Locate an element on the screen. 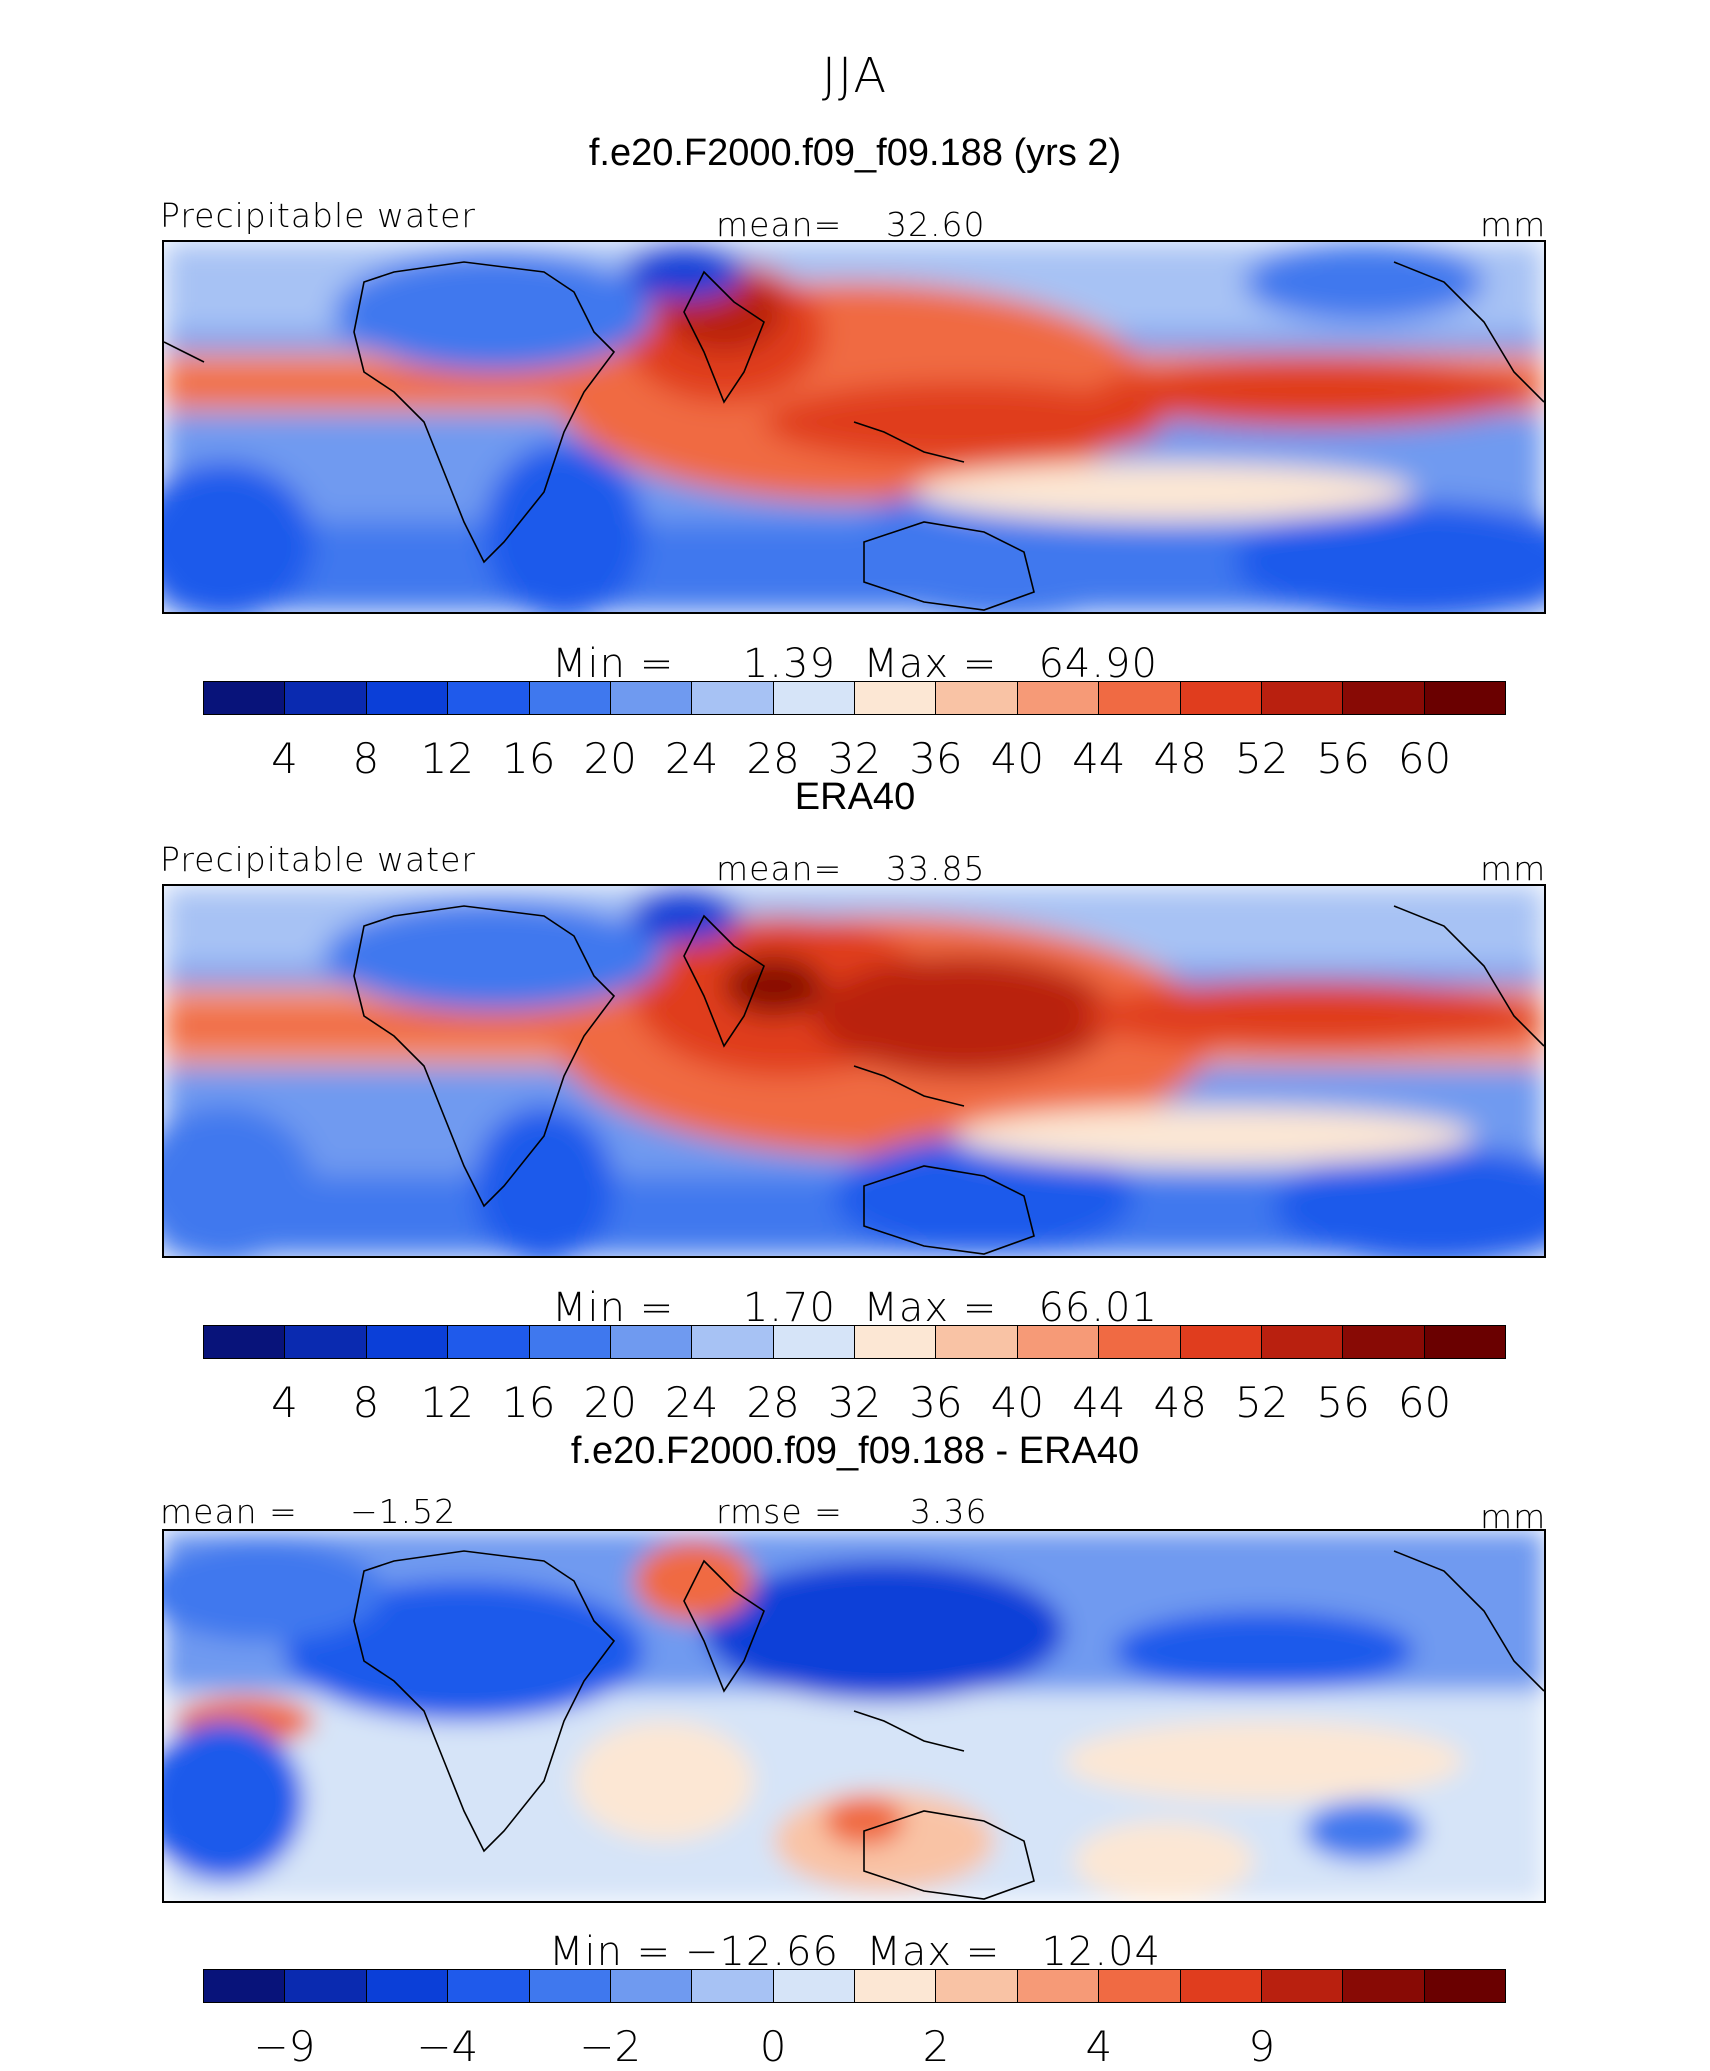  panel1-mean-value: 32.60 is located at coordinates (936, 224).